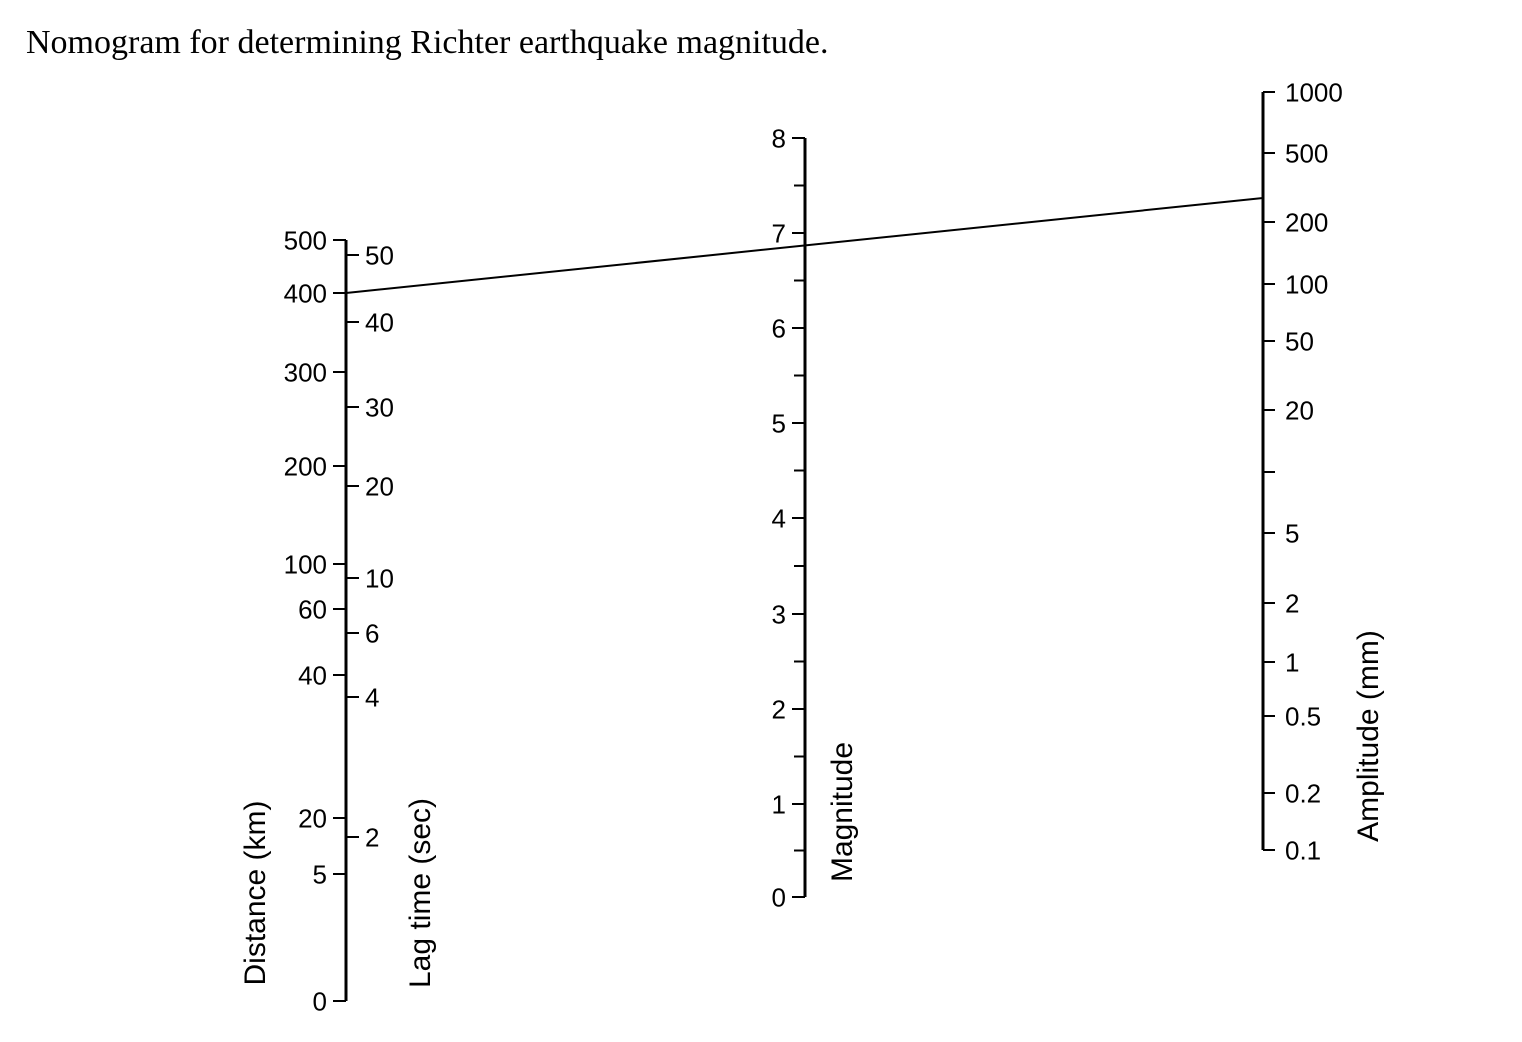  What do you see at coordinates (320, 874) in the screenshot?
I see `distance-tick-label: 5` at bounding box center [320, 874].